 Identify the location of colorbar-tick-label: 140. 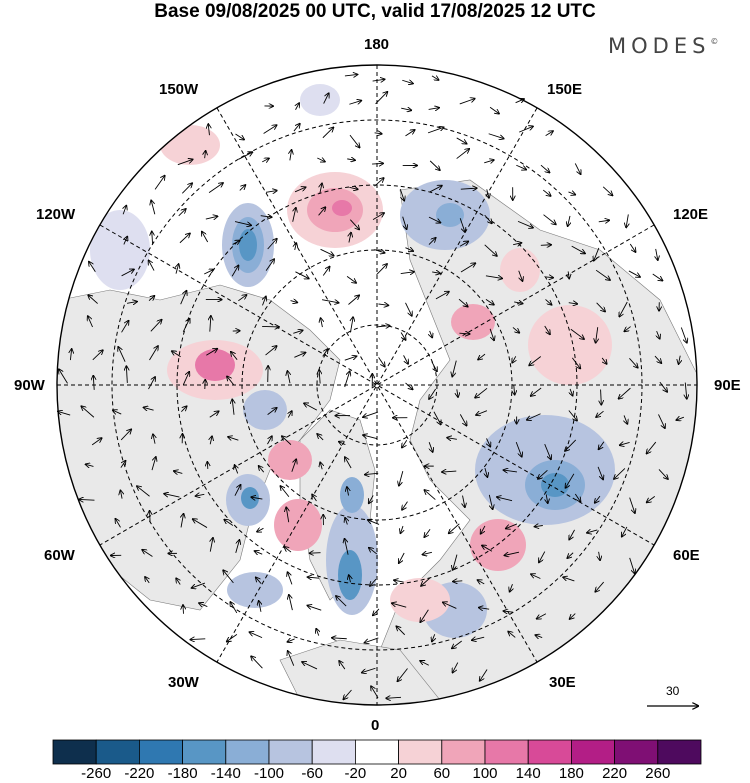
(528, 773).